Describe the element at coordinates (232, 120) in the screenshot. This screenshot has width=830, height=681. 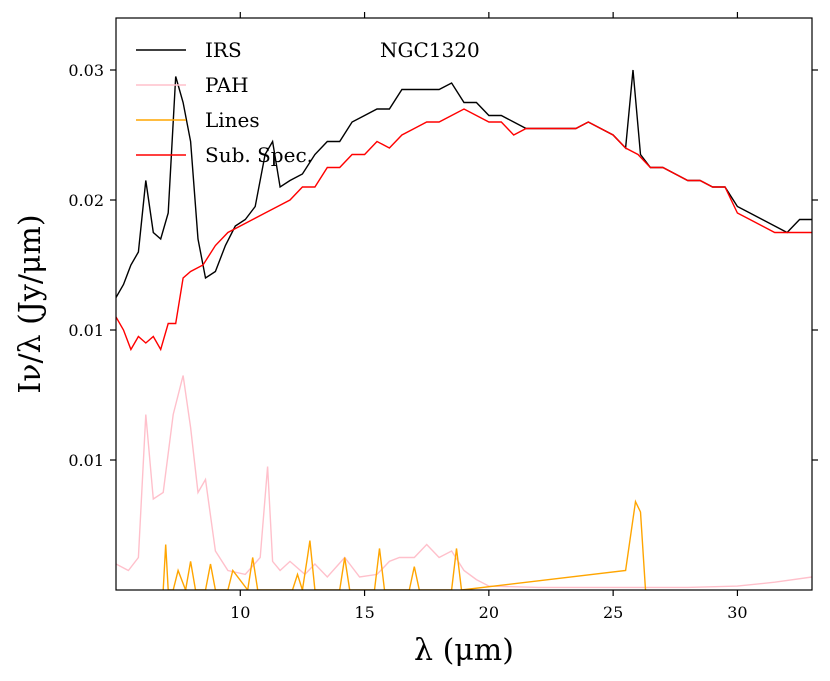
I see `legend-entry: Lines` at that location.